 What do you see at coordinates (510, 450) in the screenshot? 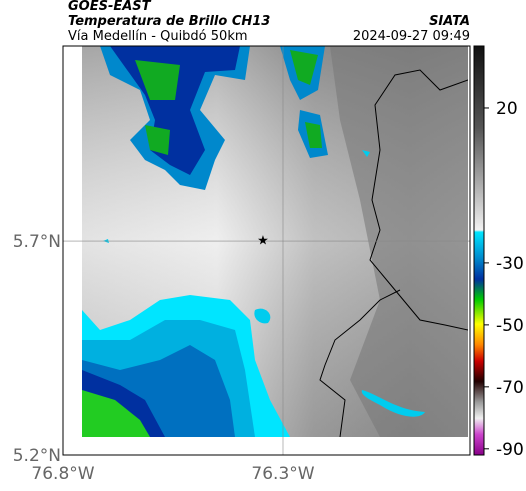
I see `colorbar-label: -90` at bounding box center [510, 450].